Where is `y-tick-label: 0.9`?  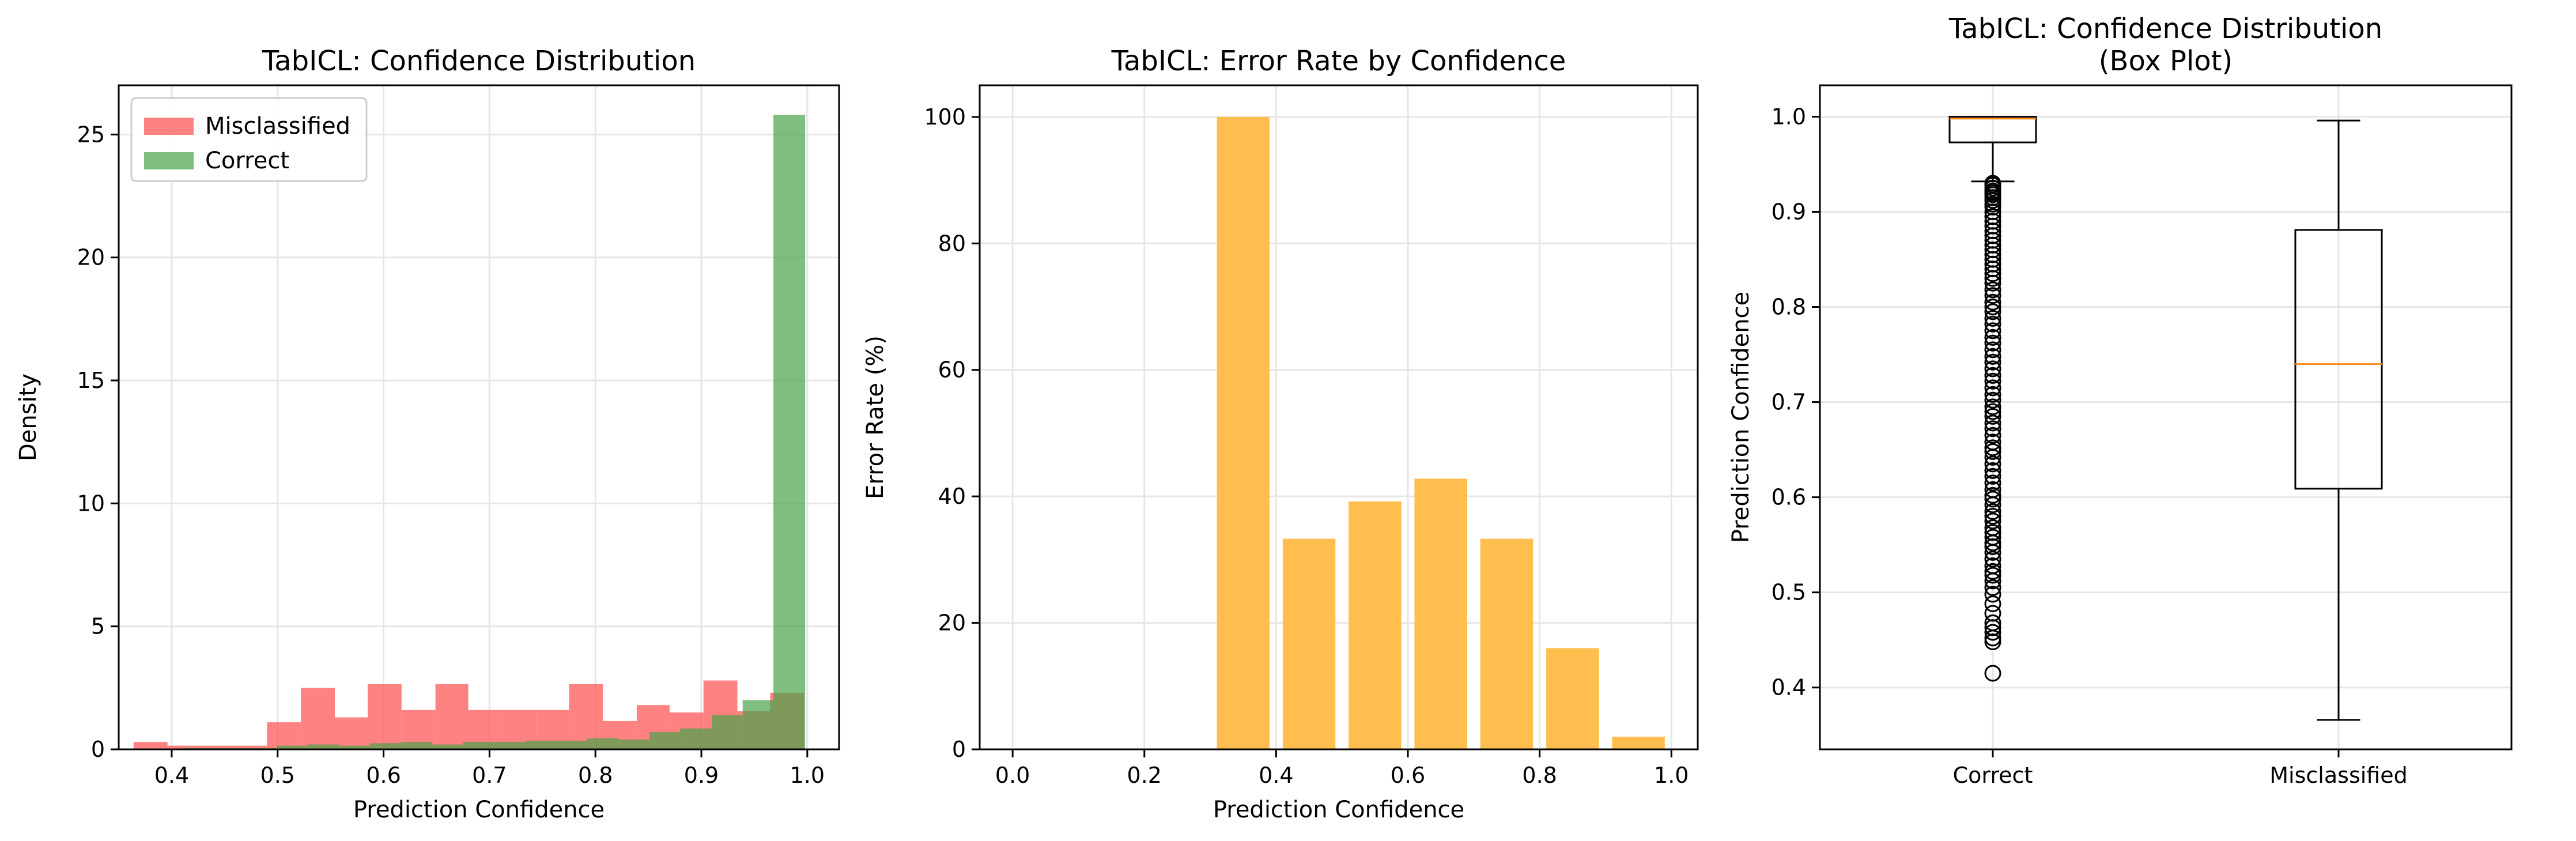
y-tick-label: 0.9 is located at coordinates (1789, 212).